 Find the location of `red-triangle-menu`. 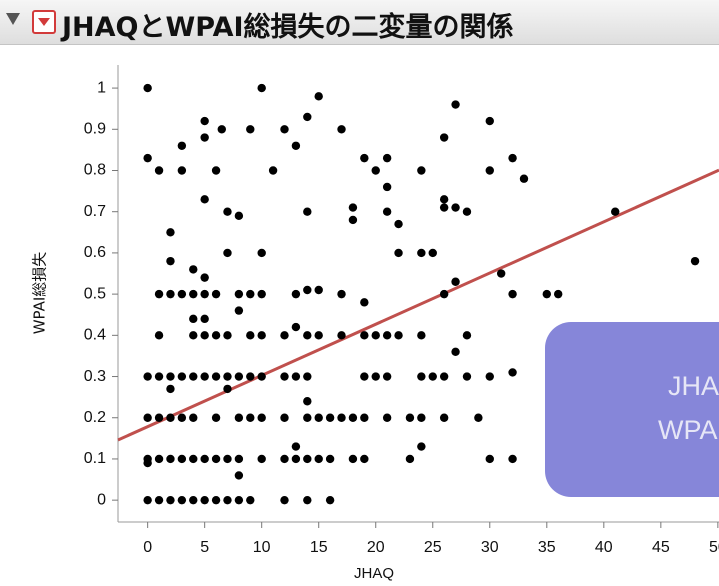

red-triangle-menu is located at coordinates (44, 22).